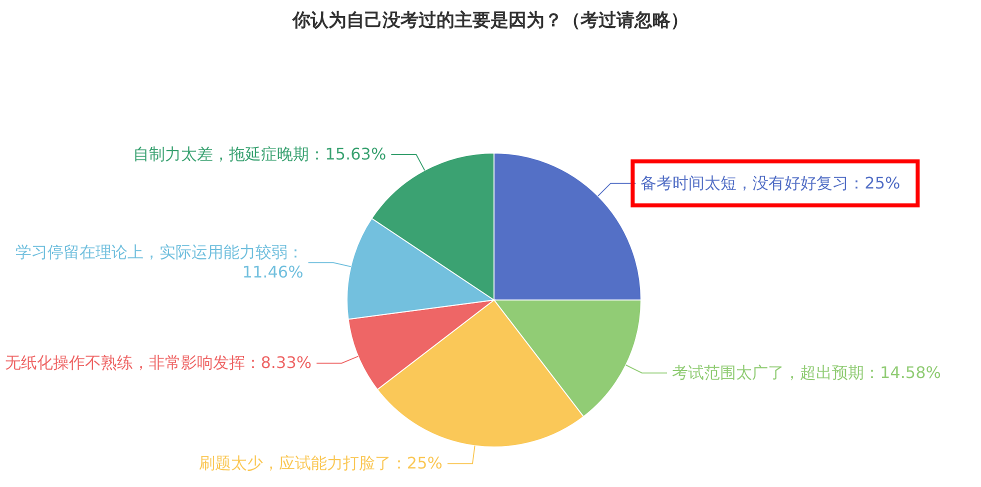 The width and height of the screenshot is (981, 487). What do you see at coordinates (159, 262) in the screenshot?
I see `slice-label: 学习停留在理论上，实际运用能力较弱：11.46%` at bounding box center [159, 262].